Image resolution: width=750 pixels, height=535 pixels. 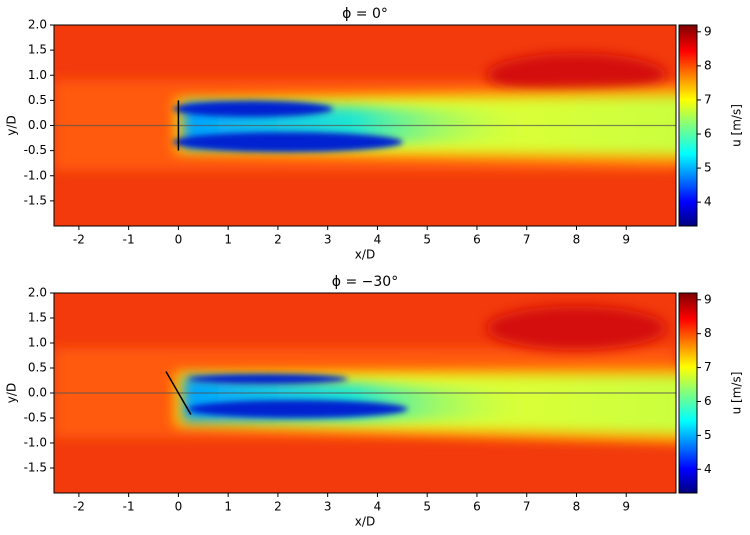 What do you see at coordinates (365, 282) in the screenshot?
I see `chart-title: ϕ = −30°` at bounding box center [365, 282].